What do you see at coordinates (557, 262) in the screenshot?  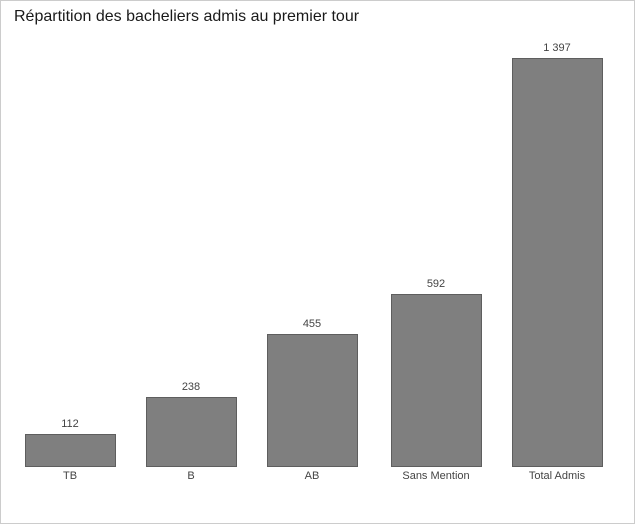 I see `bar-total-admis` at bounding box center [557, 262].